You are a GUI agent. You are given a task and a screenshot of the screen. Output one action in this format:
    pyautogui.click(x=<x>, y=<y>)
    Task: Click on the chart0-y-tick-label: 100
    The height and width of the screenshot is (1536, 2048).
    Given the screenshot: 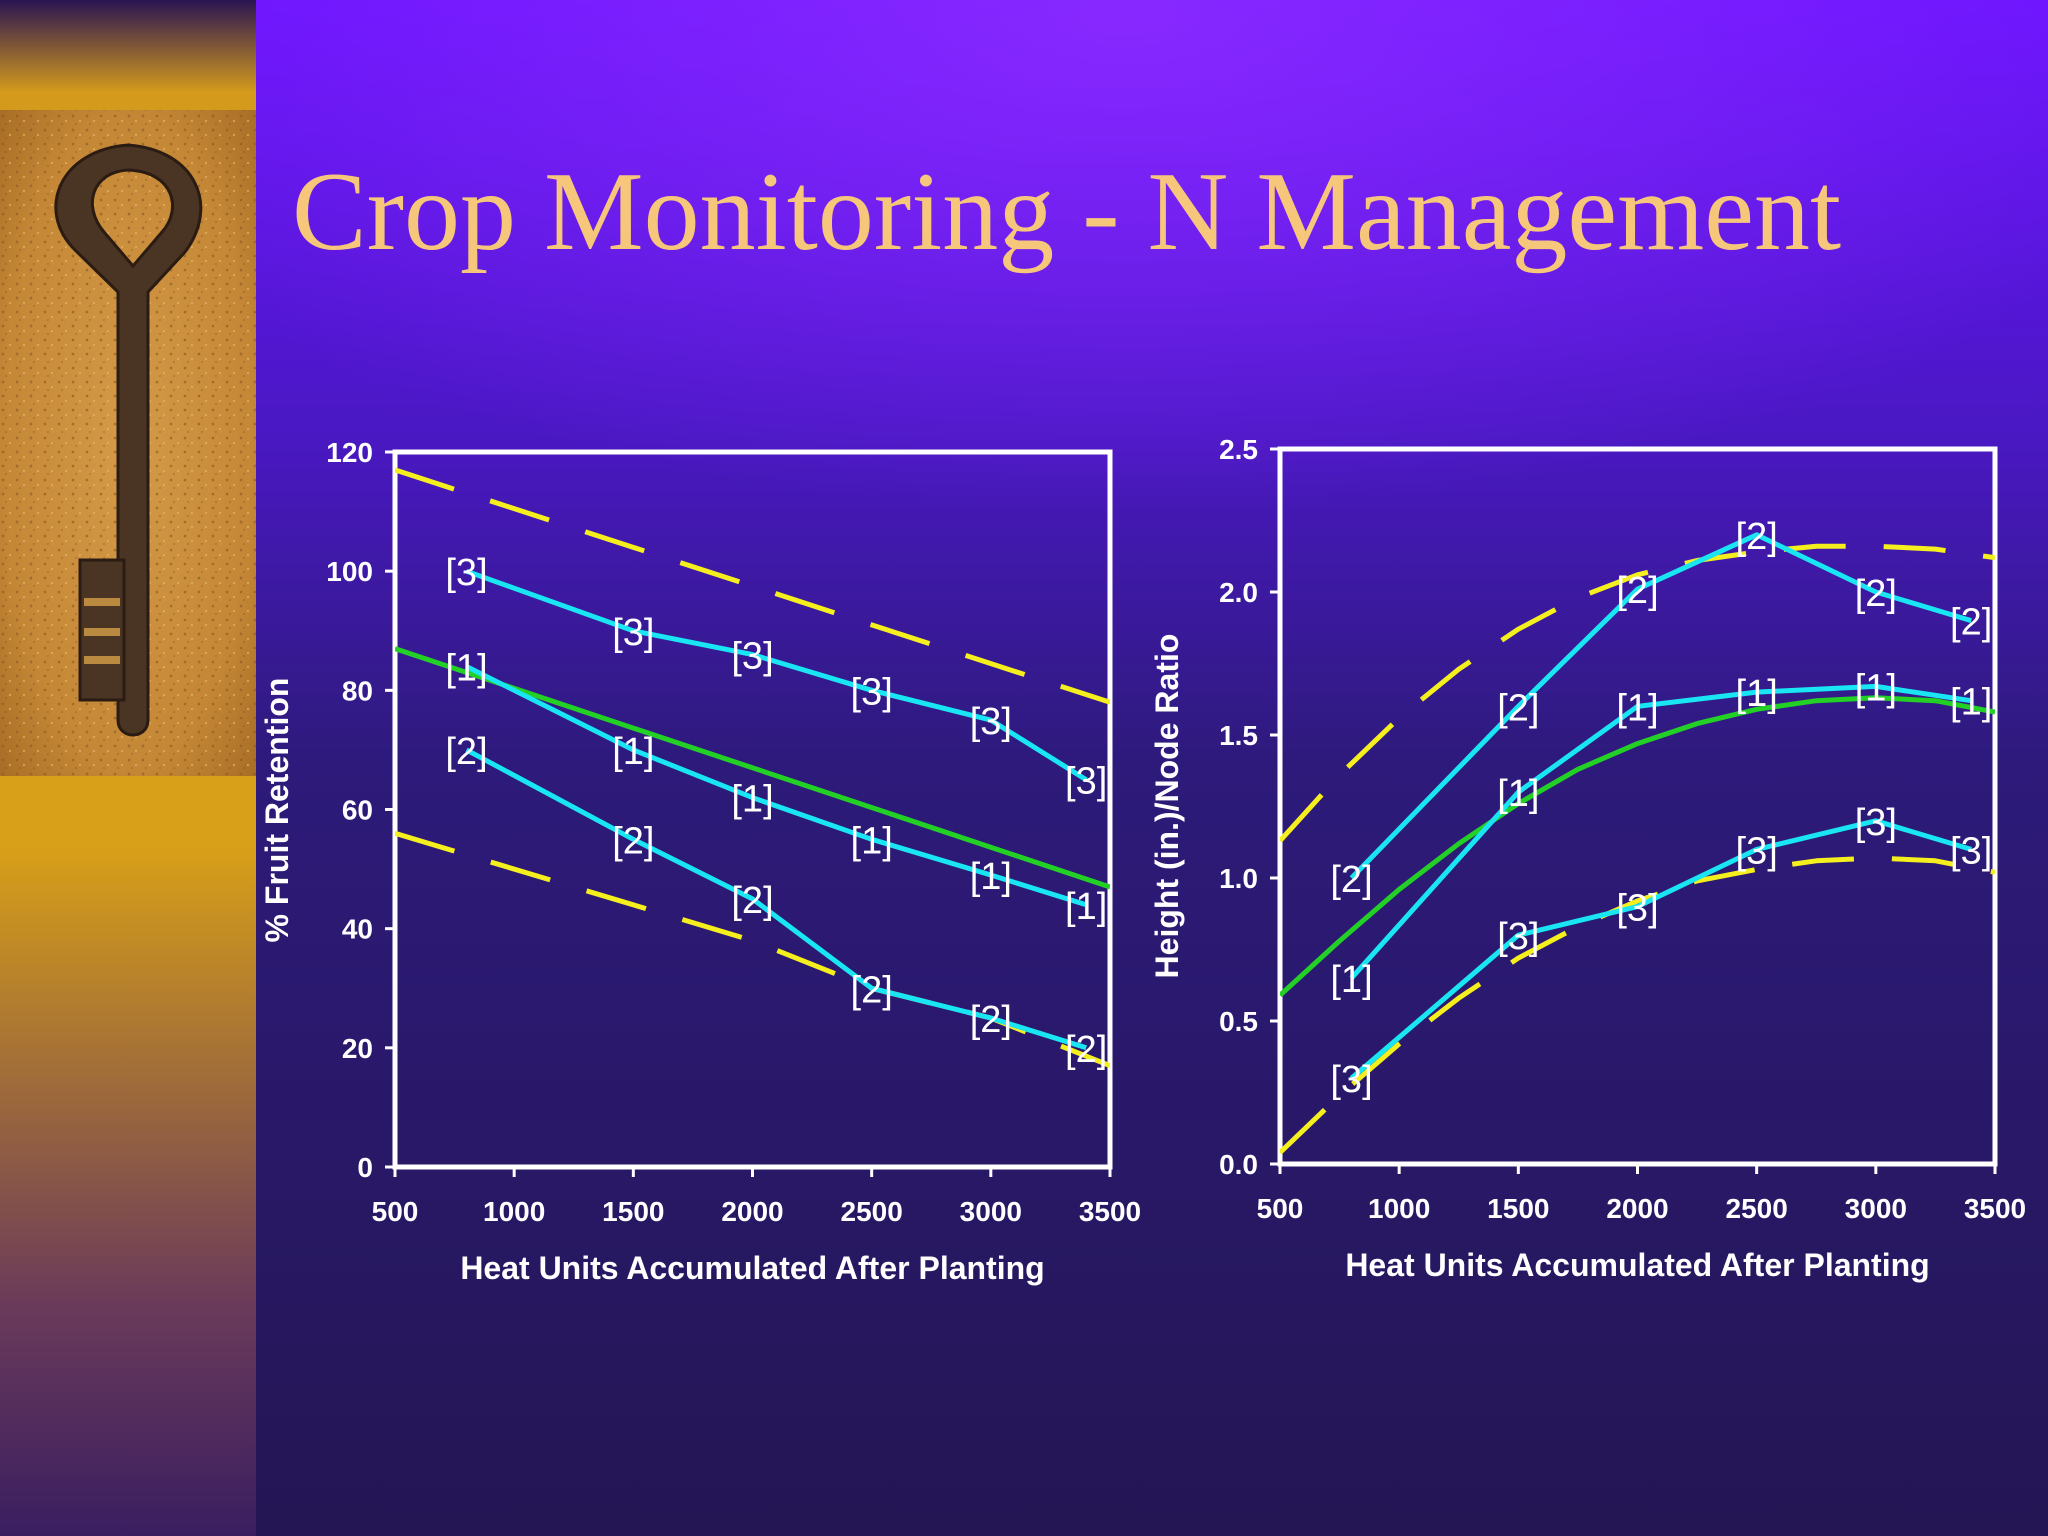 What is the action you would take?
    pyautogui.click(x=349, y=571)
    